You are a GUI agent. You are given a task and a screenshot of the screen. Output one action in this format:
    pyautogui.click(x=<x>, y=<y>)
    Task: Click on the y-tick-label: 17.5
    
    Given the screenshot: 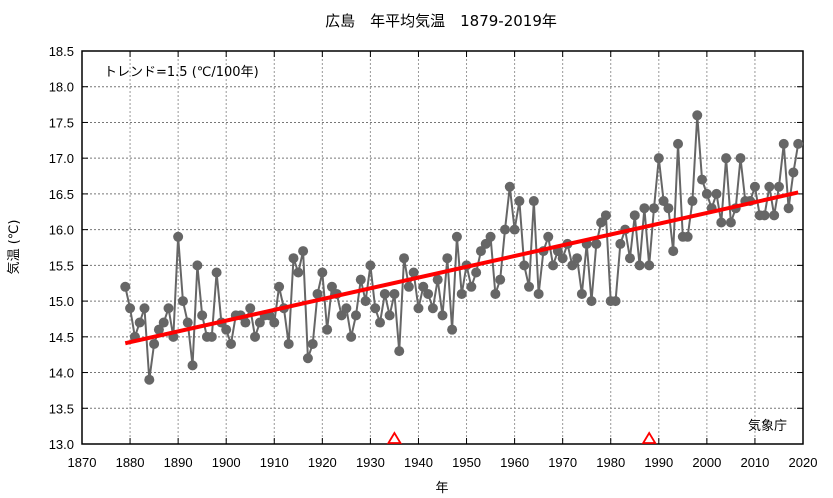 What is the action you would take?
    pyautogui.click(x=61, y=122)
    